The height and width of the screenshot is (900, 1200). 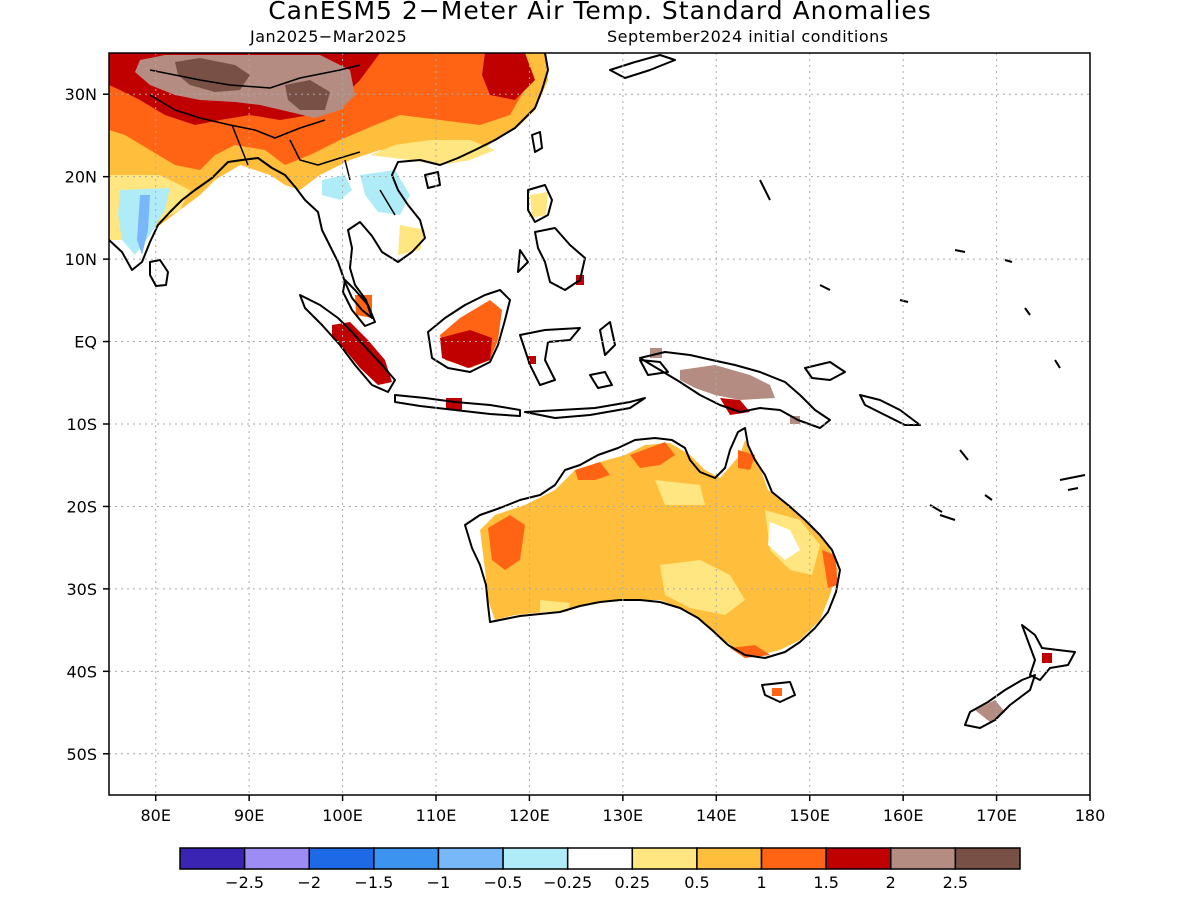 What do you see at coordinates (252, 84) in the screenshot?
I see `tibet-2-5-b` at bounding box center [252, 84].